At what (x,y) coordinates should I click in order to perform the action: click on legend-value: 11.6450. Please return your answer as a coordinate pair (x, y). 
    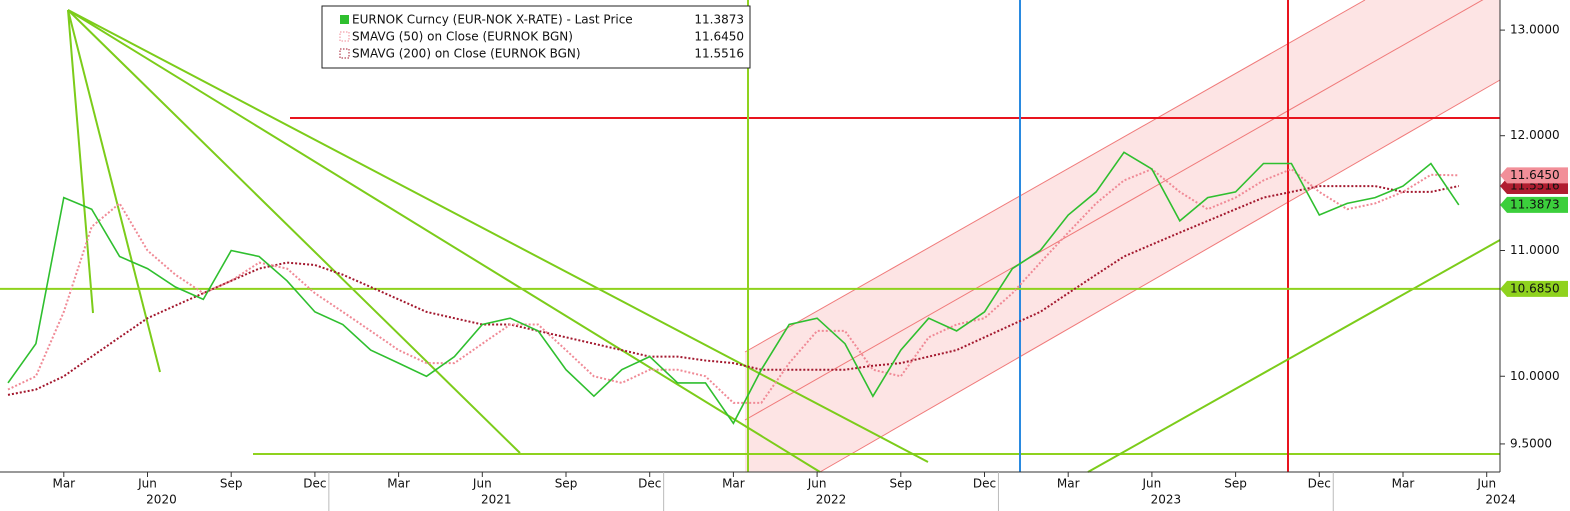
    Looking at the image, I should click on (719, 37).